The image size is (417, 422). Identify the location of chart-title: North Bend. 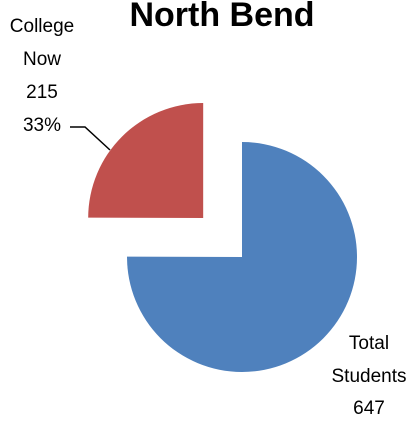
(221, 17).